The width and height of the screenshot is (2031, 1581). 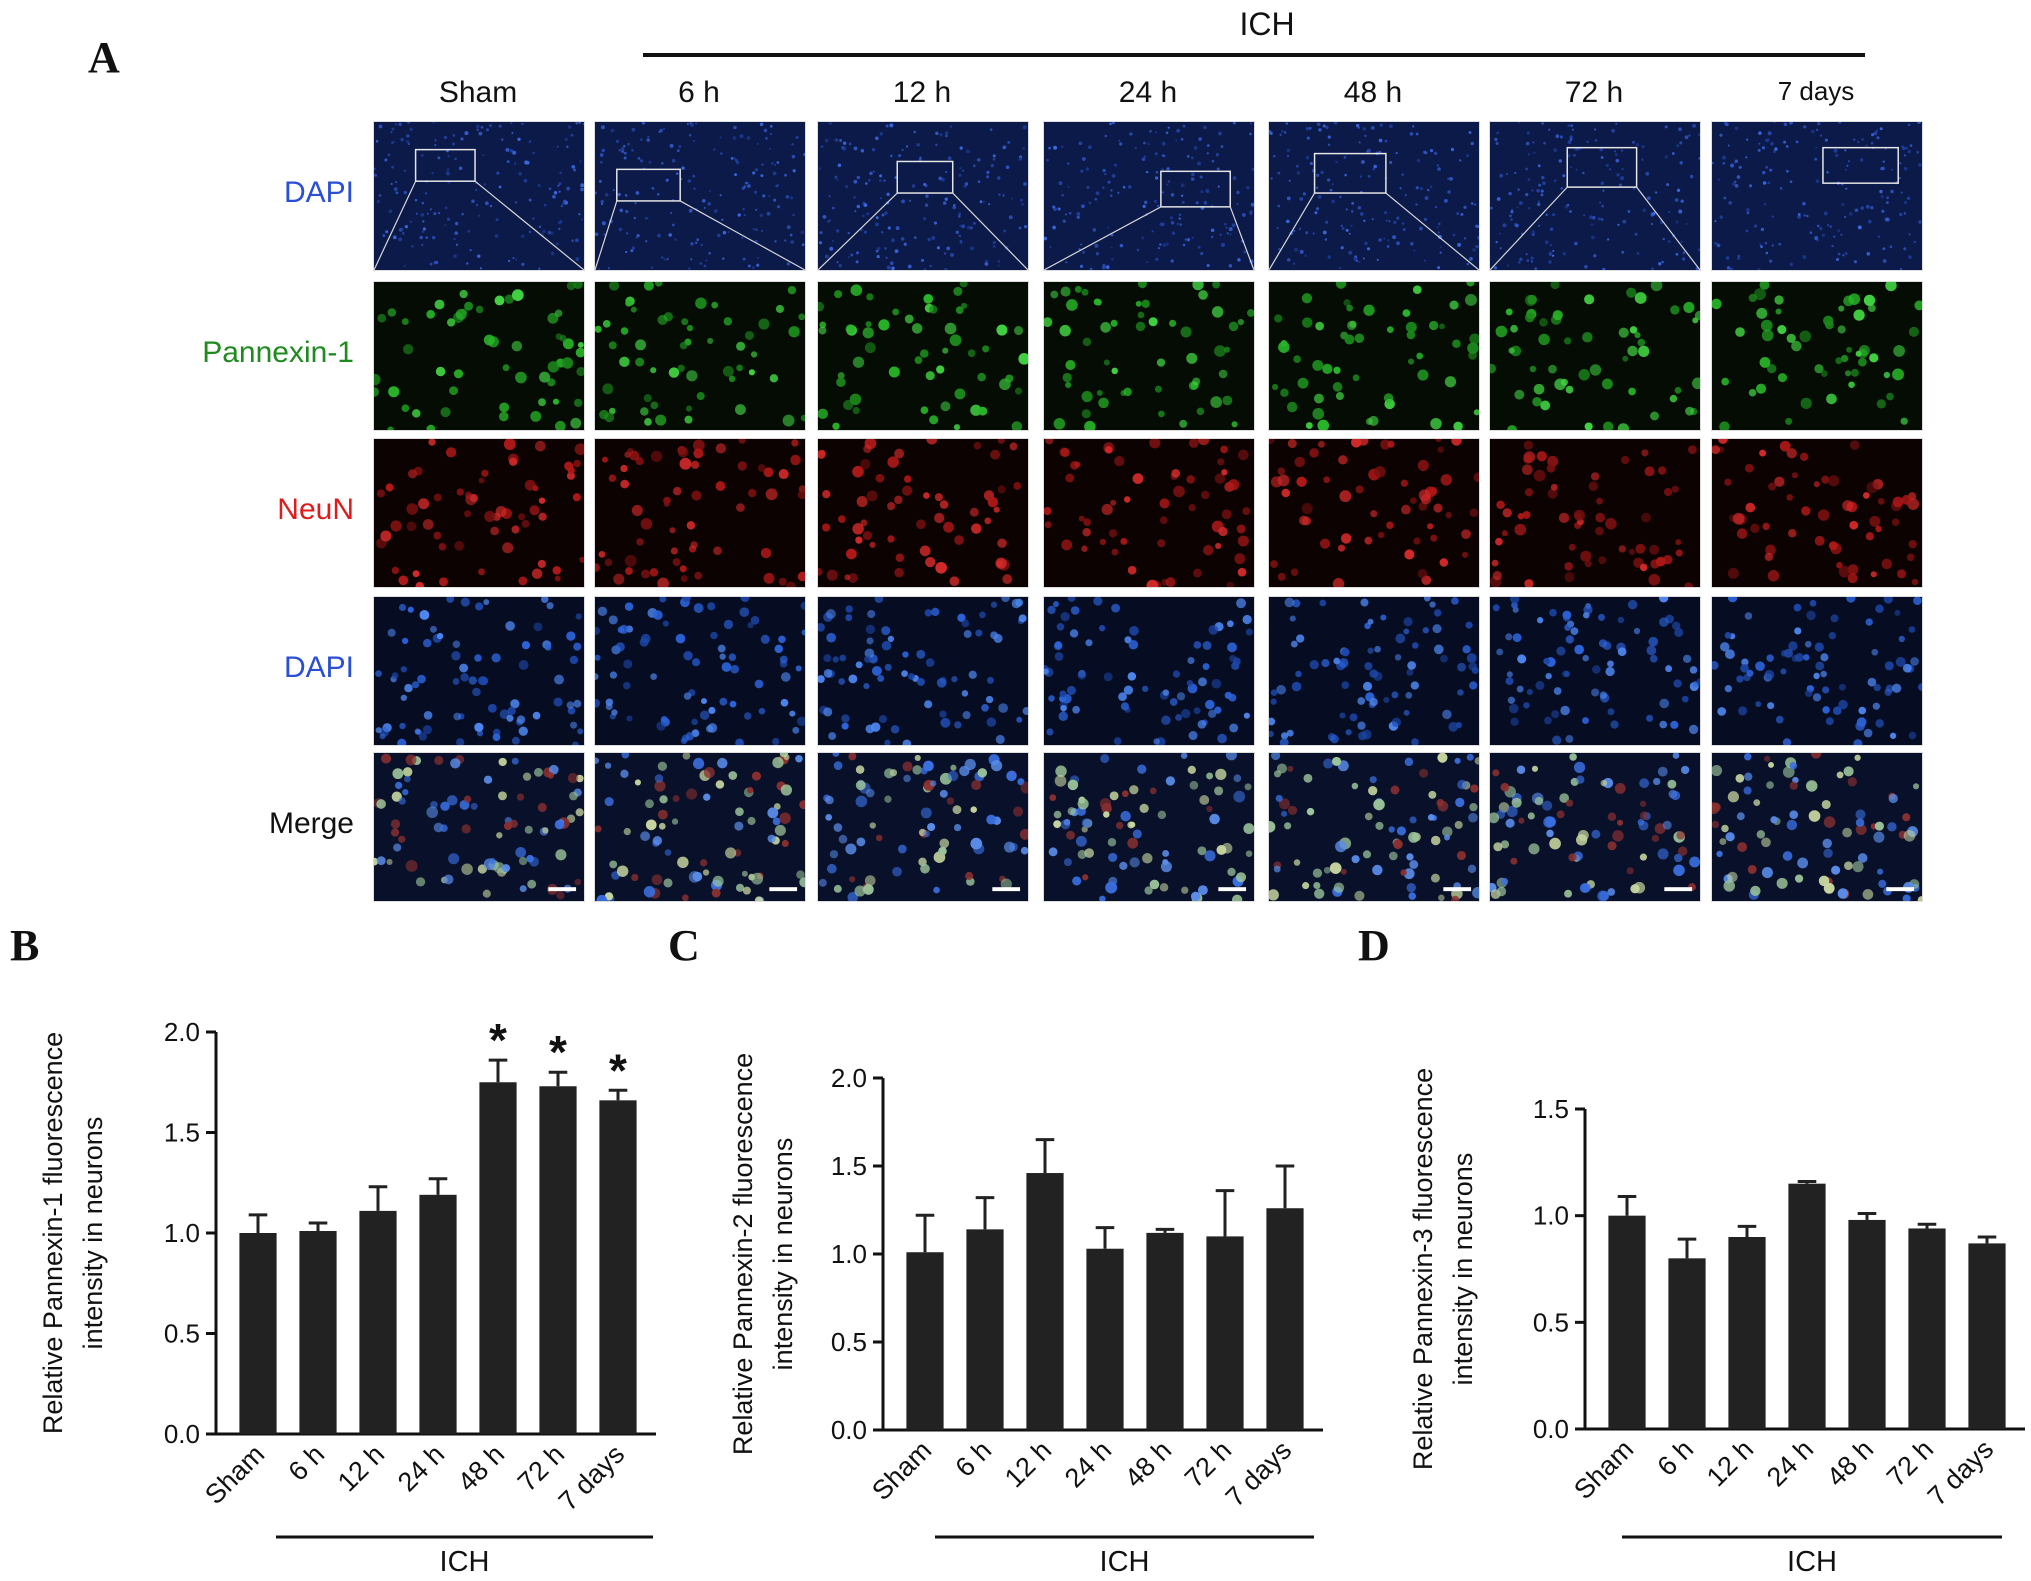 I want to click on panel-label-b: B, so click(x=25, y=945).